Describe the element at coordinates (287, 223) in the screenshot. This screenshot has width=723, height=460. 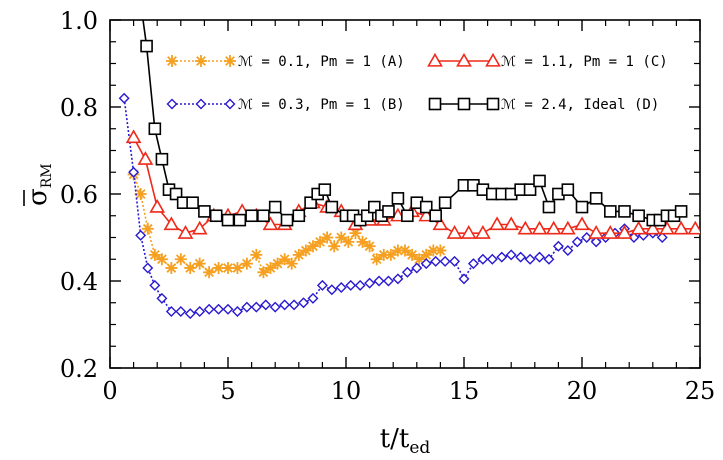
I see `series-asterisk` at that location.